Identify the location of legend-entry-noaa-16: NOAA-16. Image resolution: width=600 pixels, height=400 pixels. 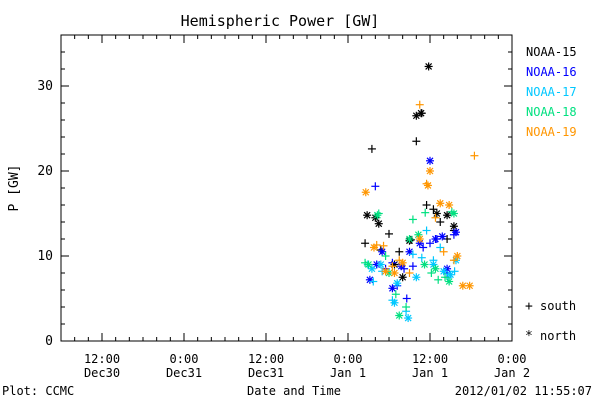
(551, 72).